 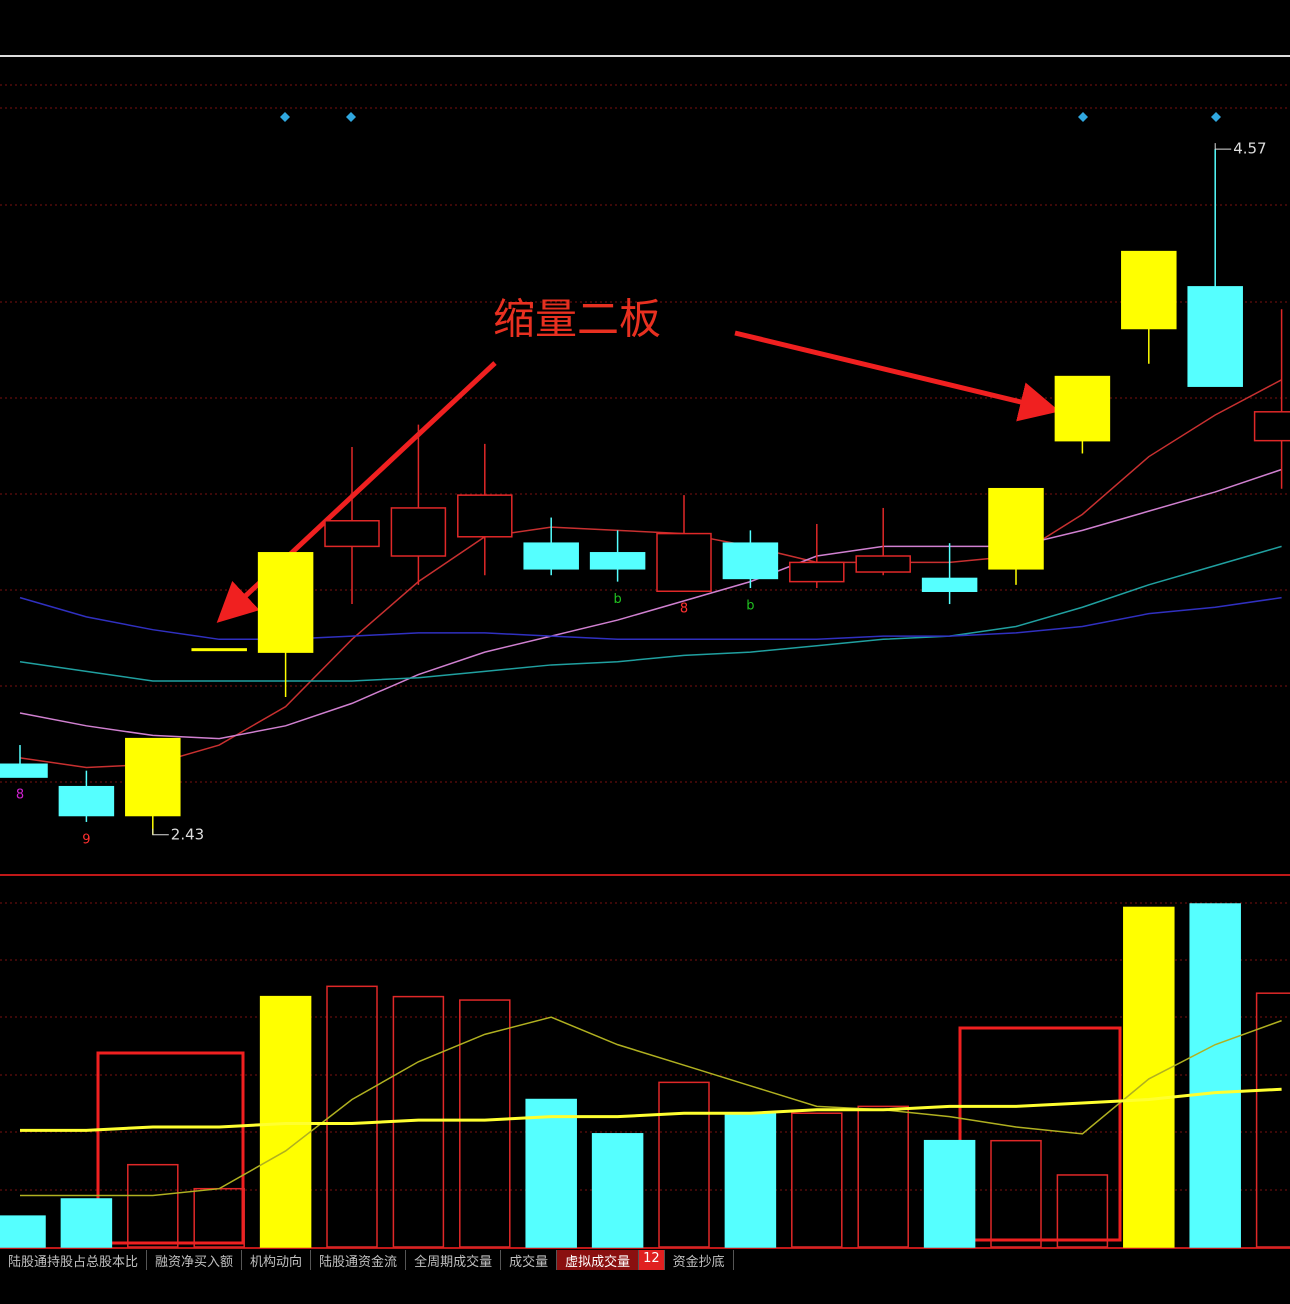 I want to click on tab: 陆股通资金流, so click(x=359, y=1260).